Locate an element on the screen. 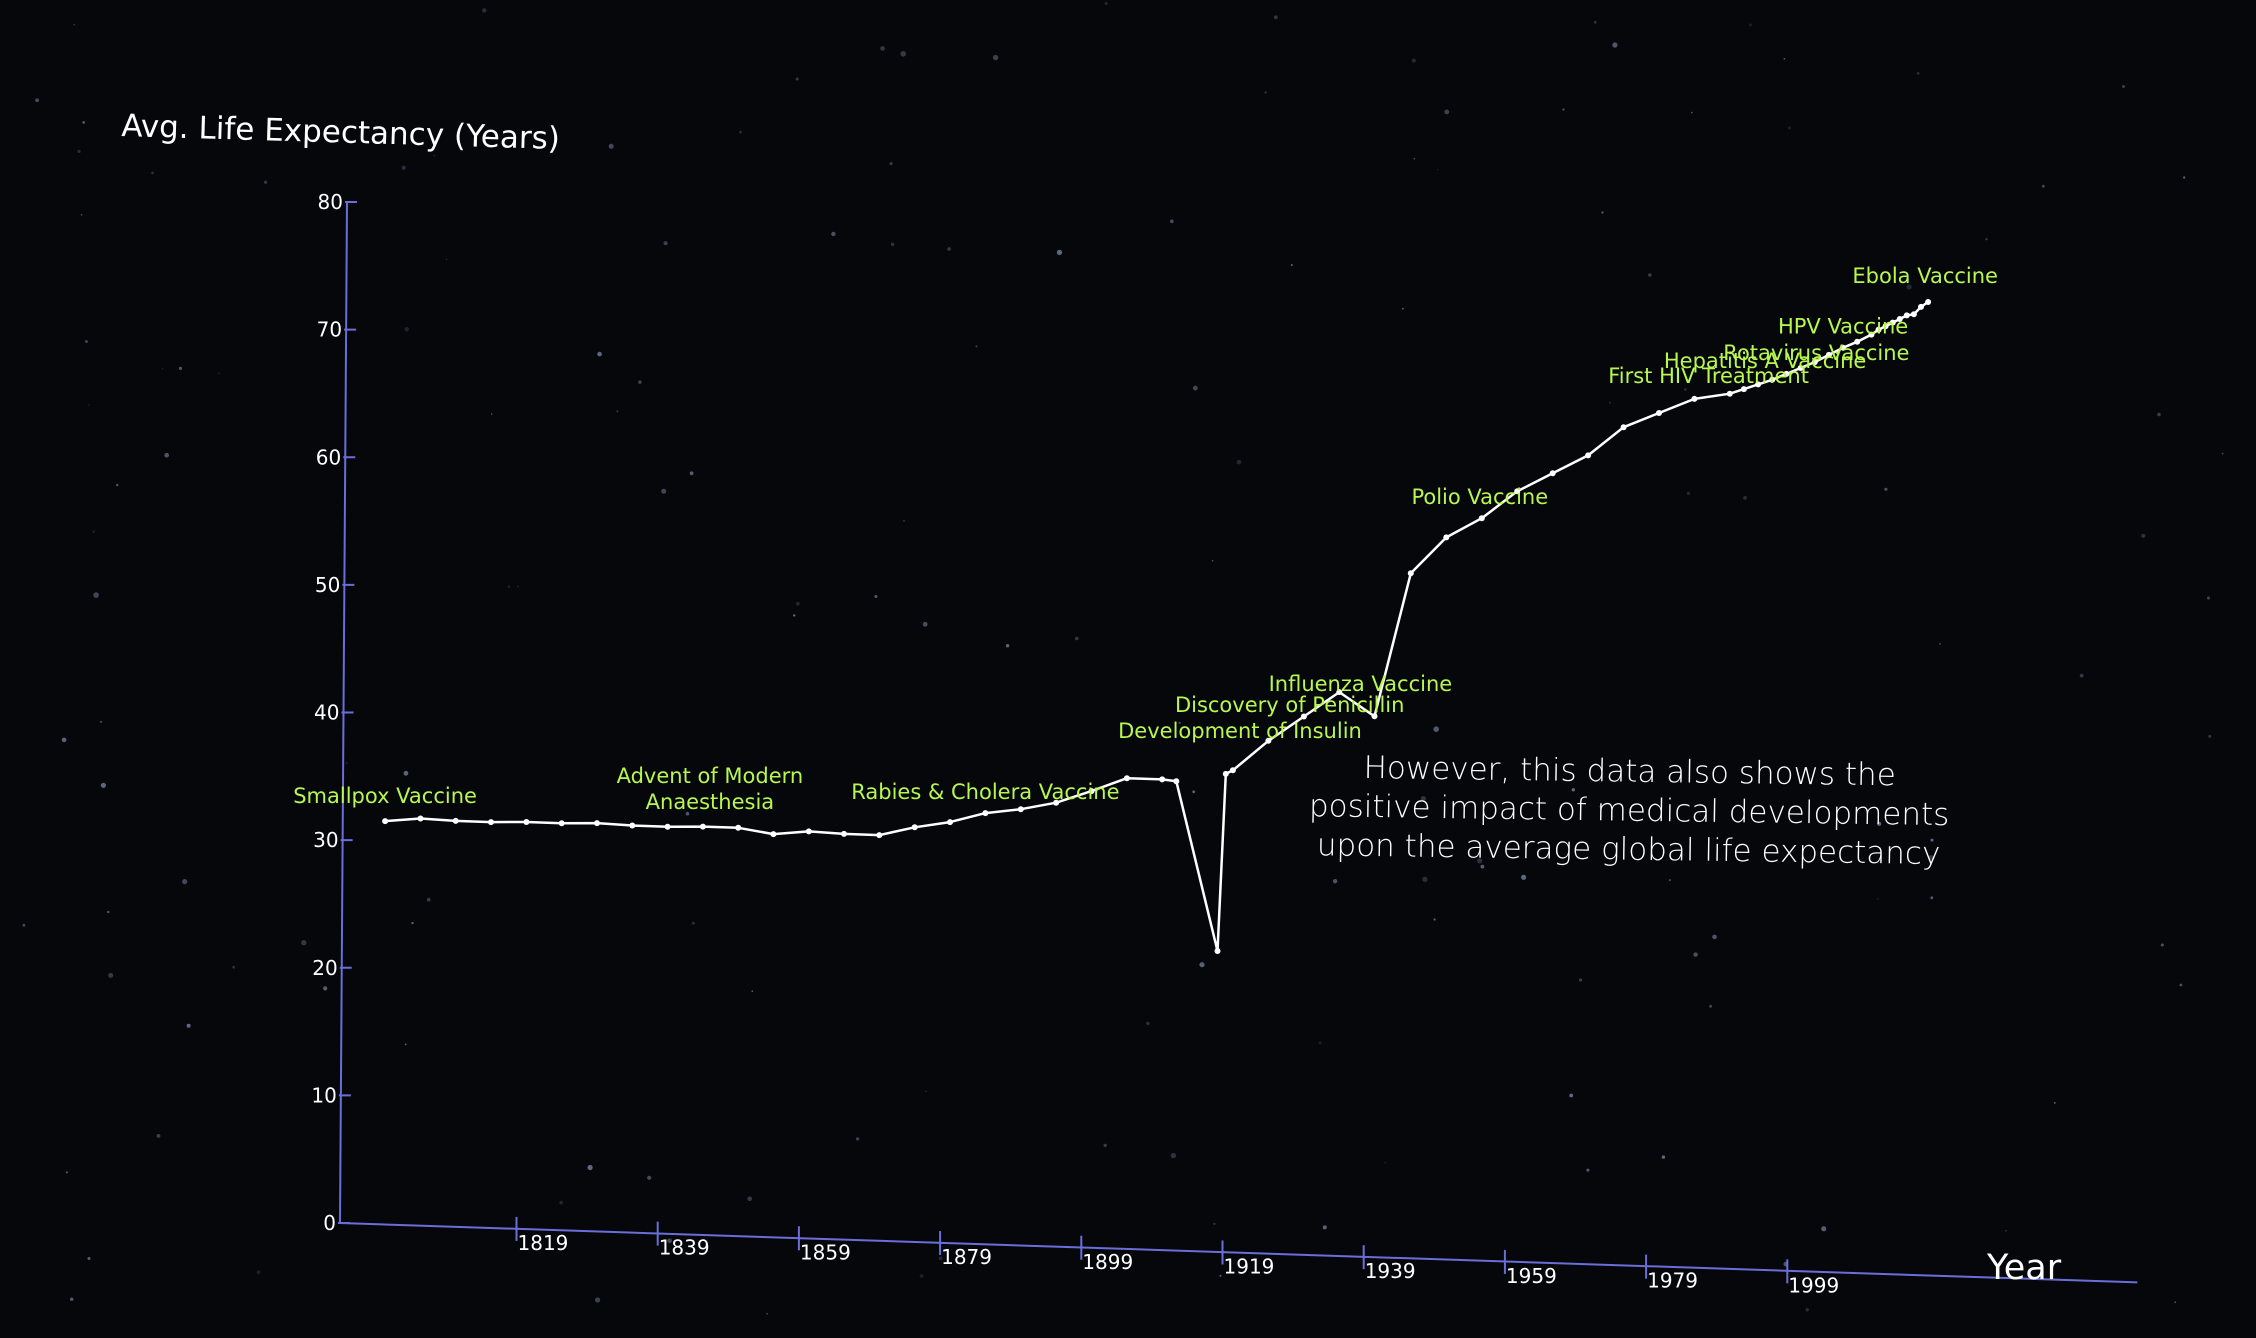 The image size is (2256, 1338). y-tick-label: 40 is located at coordinates (326, 713).